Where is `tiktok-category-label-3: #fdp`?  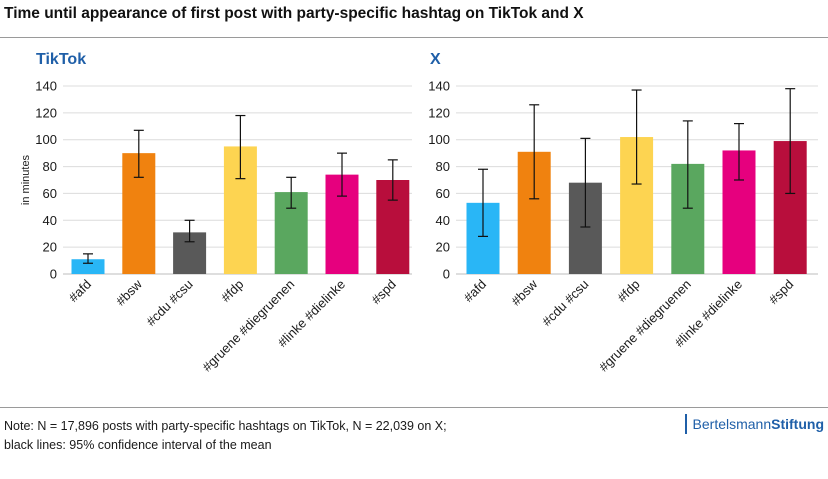 tiktok-category-label-3: #fdp is located at coordinates (232, 291).